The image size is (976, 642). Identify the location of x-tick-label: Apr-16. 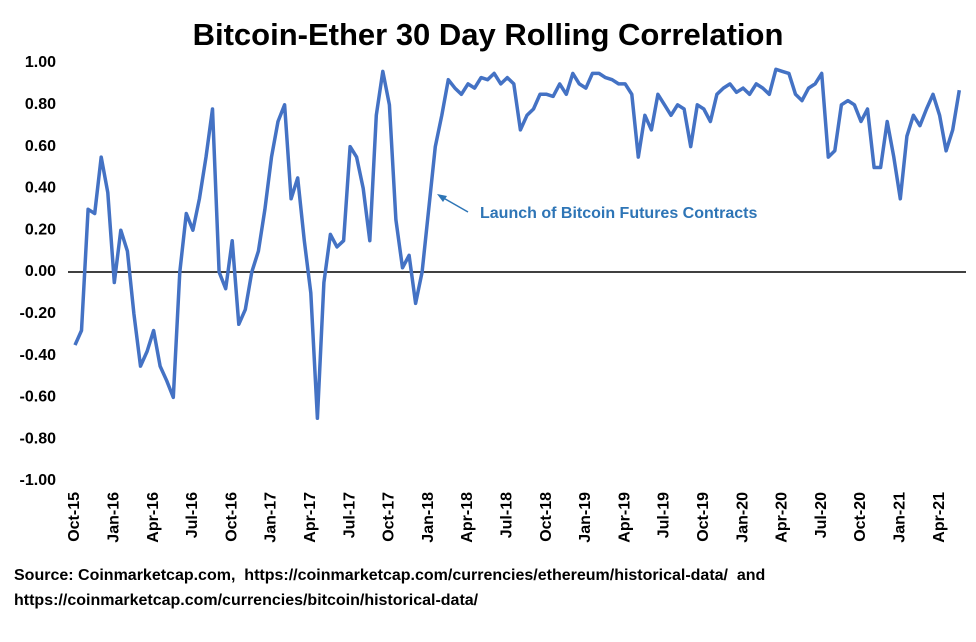
(153, 517).